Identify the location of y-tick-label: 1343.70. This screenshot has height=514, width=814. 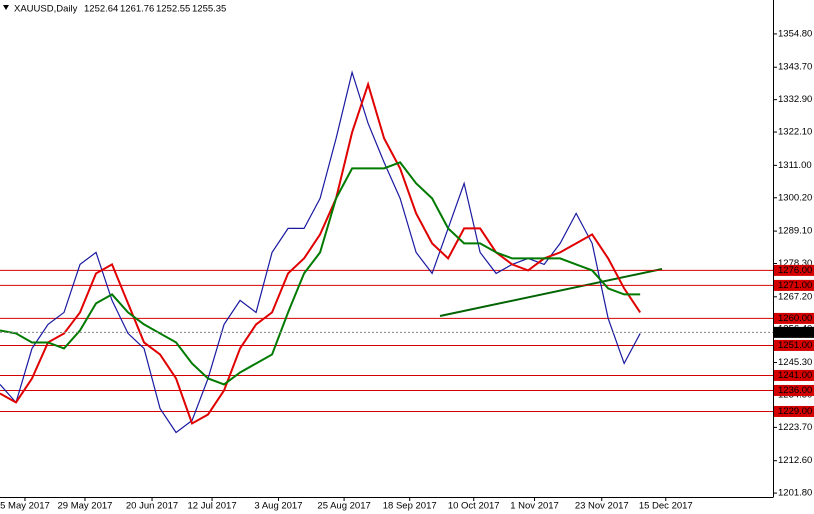
(795, 67).